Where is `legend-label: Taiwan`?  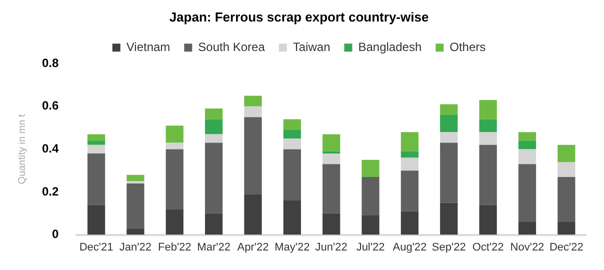
legend-label: Taiwan is located at coordinates (311, 47).